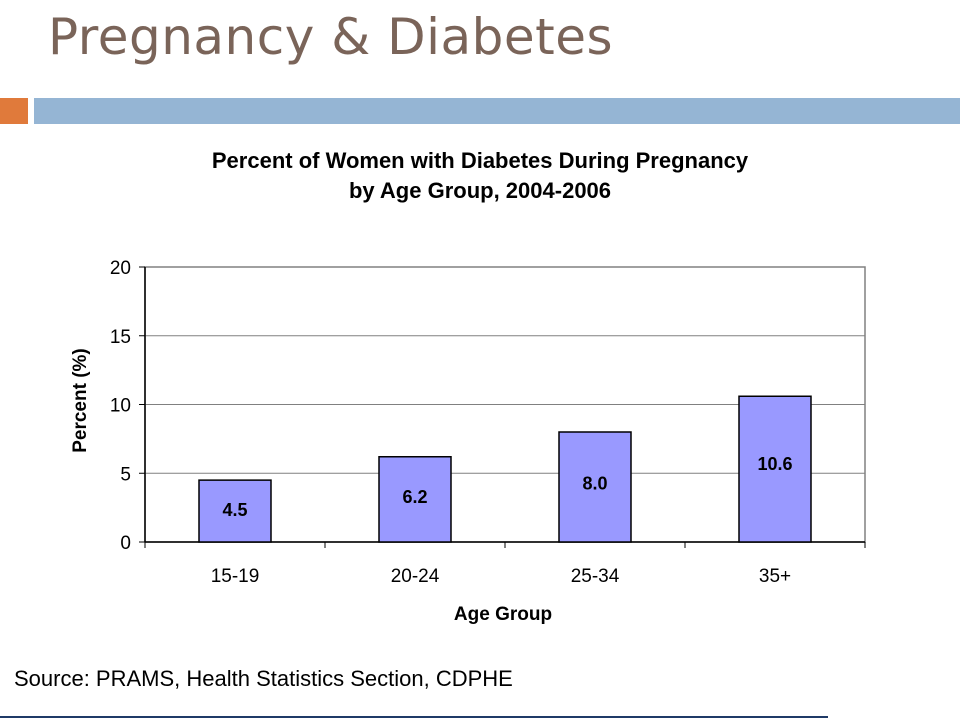  Describe the element at coordinates (503, 614) in the screenshot. I see `x-axis-title: Age Group` at that location.